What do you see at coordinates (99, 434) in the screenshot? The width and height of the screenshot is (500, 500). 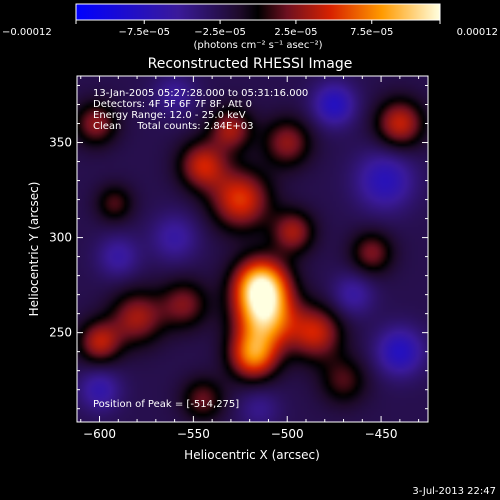 I see `x-tick-label: −600` at bounding box center [99, 434].